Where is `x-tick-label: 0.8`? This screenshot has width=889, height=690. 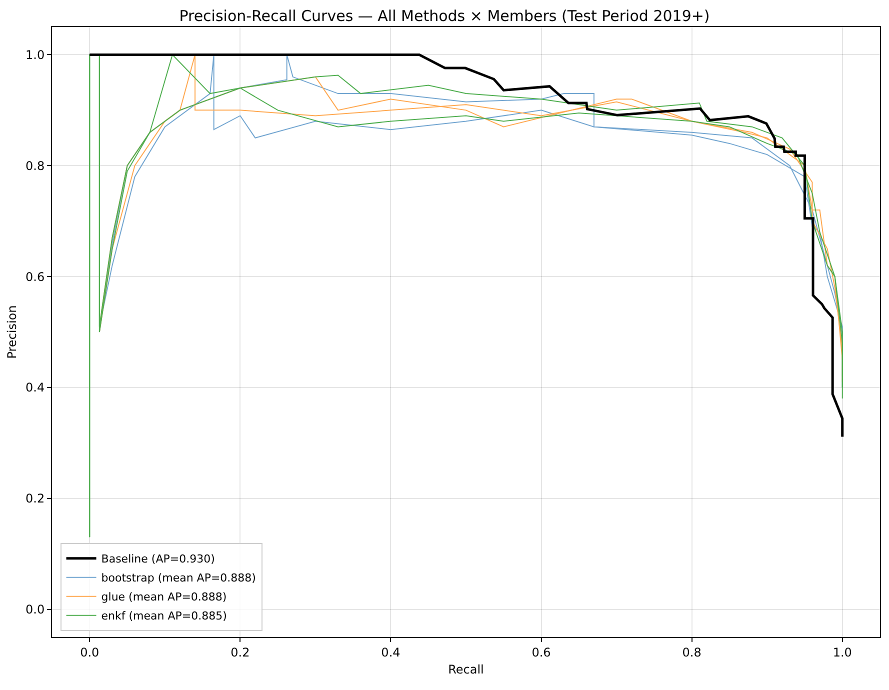
x-tick-label: 0.8 is located at coordinates (692, 652).